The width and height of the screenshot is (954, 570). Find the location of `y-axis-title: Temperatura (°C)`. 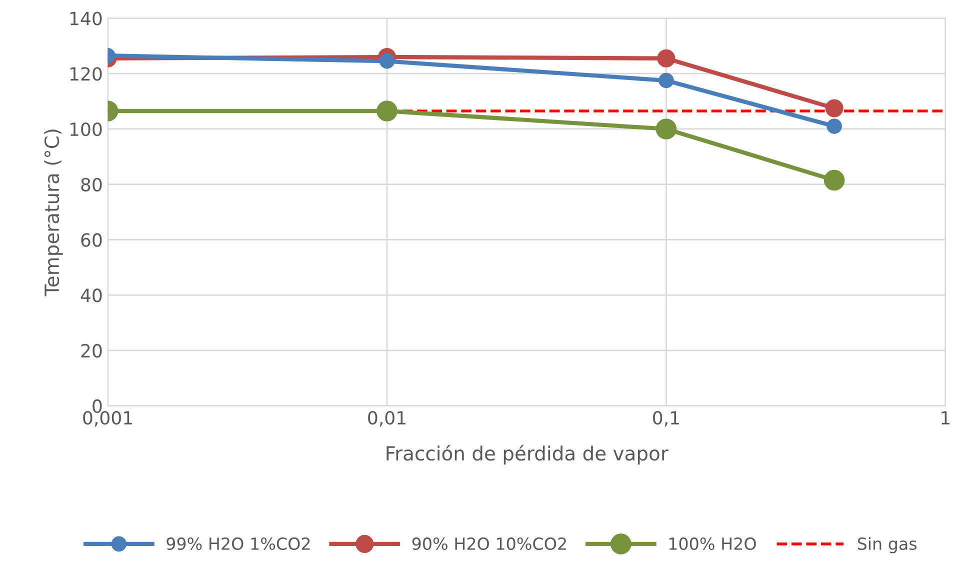

y-axis-title: Temperatura (°C) is located at coordinates (53, 213).